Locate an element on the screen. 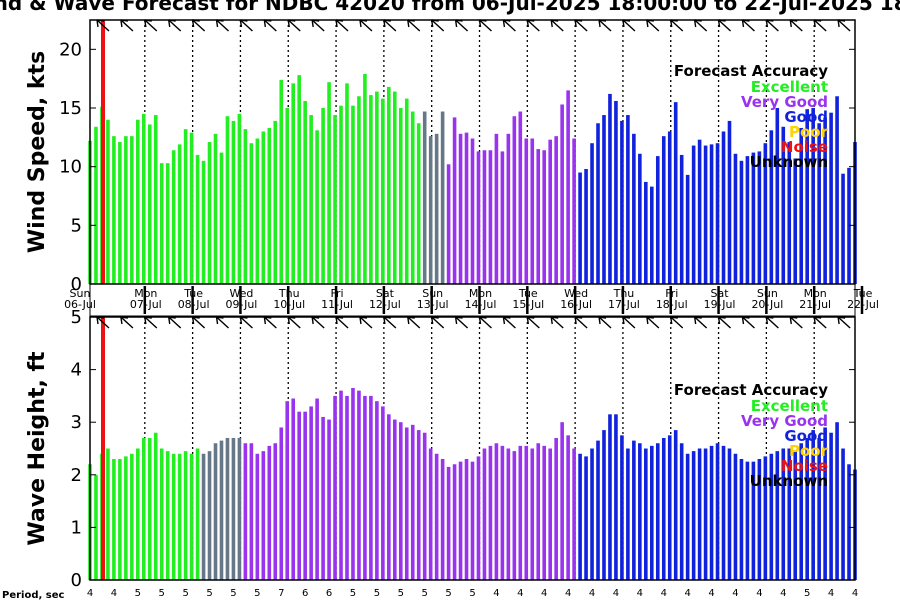 The height and width of the screenshot is (600, 900). y-tick-label: 10 is located at coordinates (70, 167).